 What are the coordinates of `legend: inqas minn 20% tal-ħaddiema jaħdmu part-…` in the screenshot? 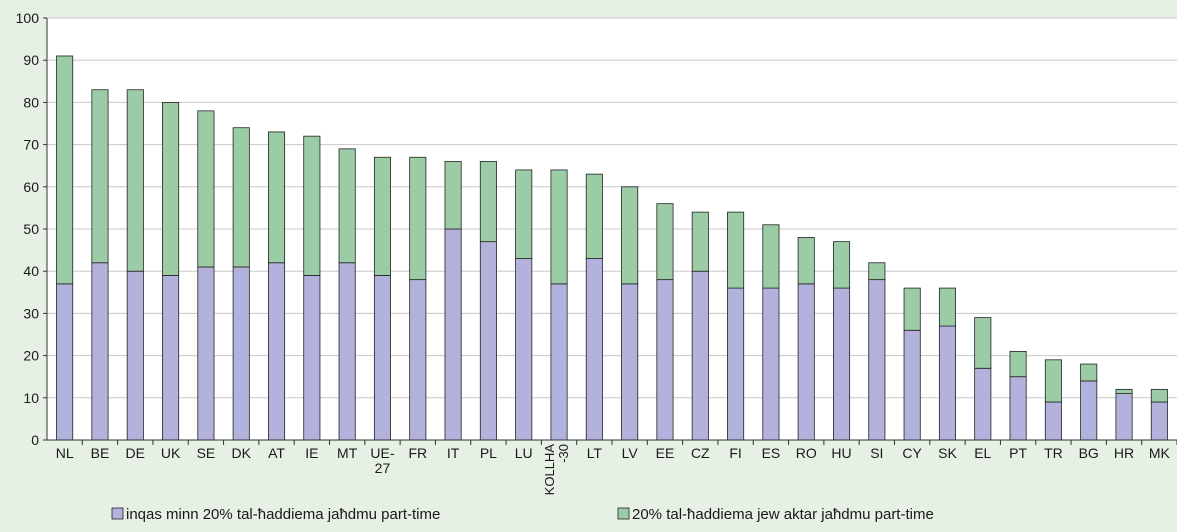 It's located at (522, 514).